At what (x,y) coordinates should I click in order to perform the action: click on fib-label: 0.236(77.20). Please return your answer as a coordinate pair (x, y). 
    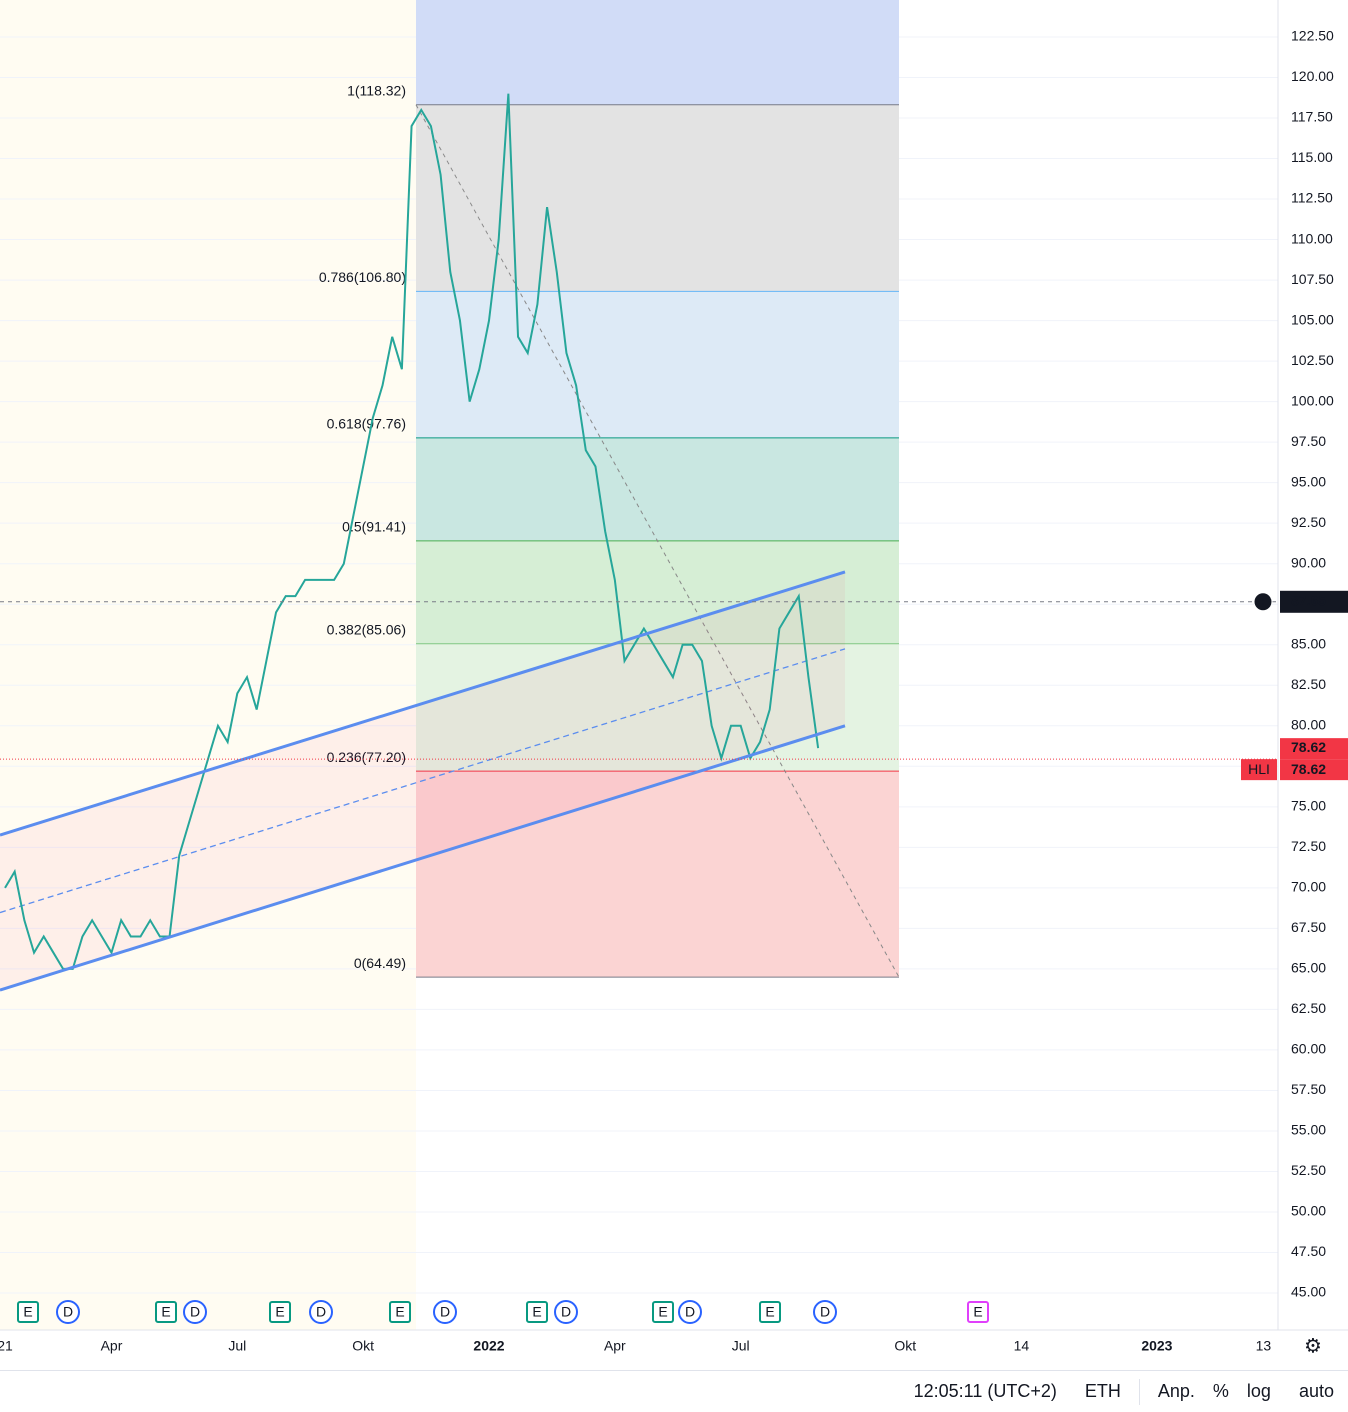
    Looking at the image, I should click on (366, 757).